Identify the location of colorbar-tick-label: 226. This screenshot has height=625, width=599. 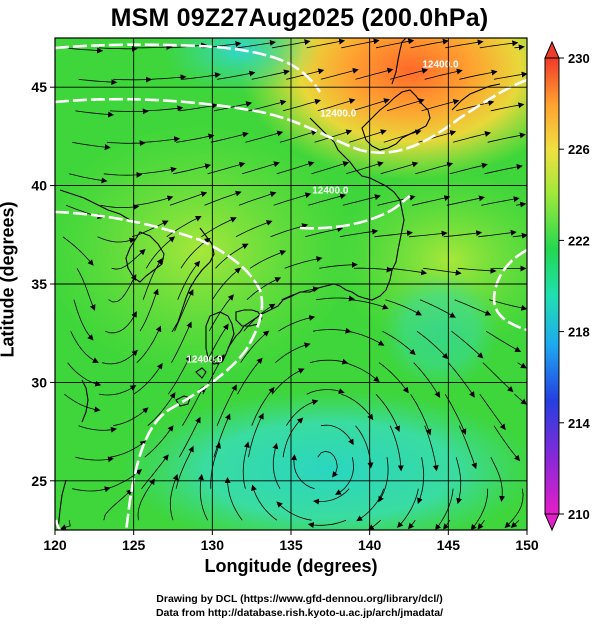
(579, 149).